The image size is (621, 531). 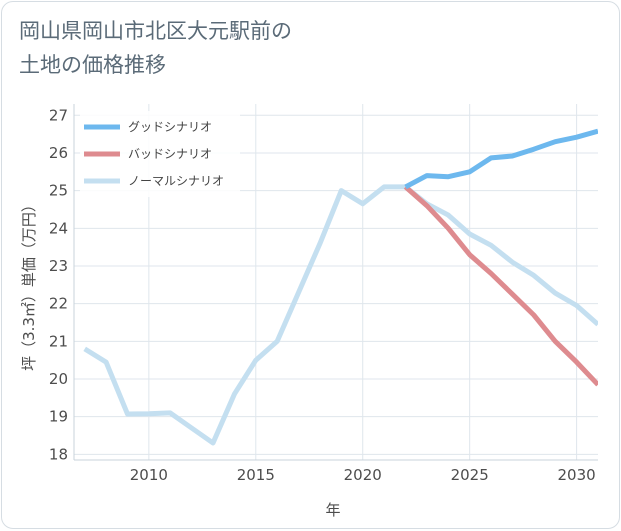 What do you see at coordinates (176, 181) in the screenshot?
I see `legend-label: ノーマルシナリオ` at bounding box center [176, 181].